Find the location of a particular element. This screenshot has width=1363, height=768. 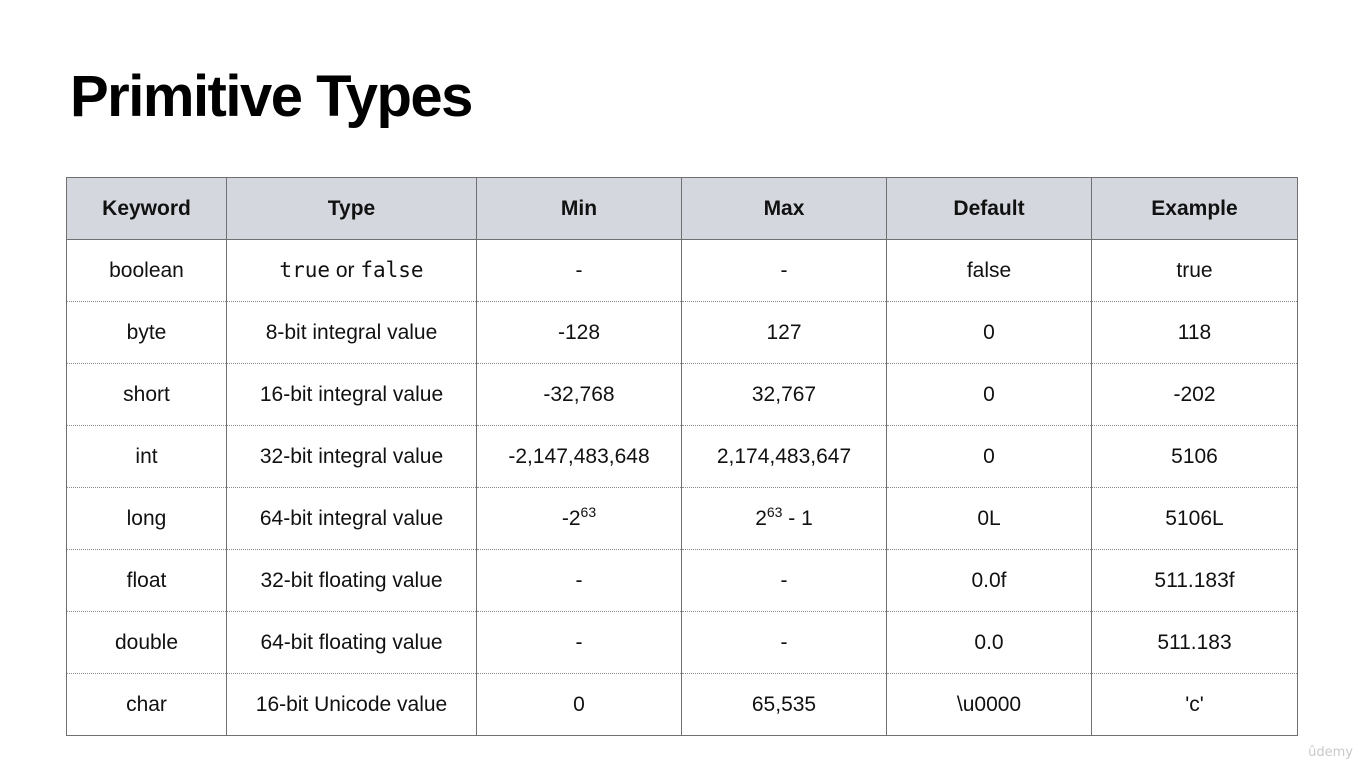

example-cell: 511.183 is located at coordinates (1194, 642).